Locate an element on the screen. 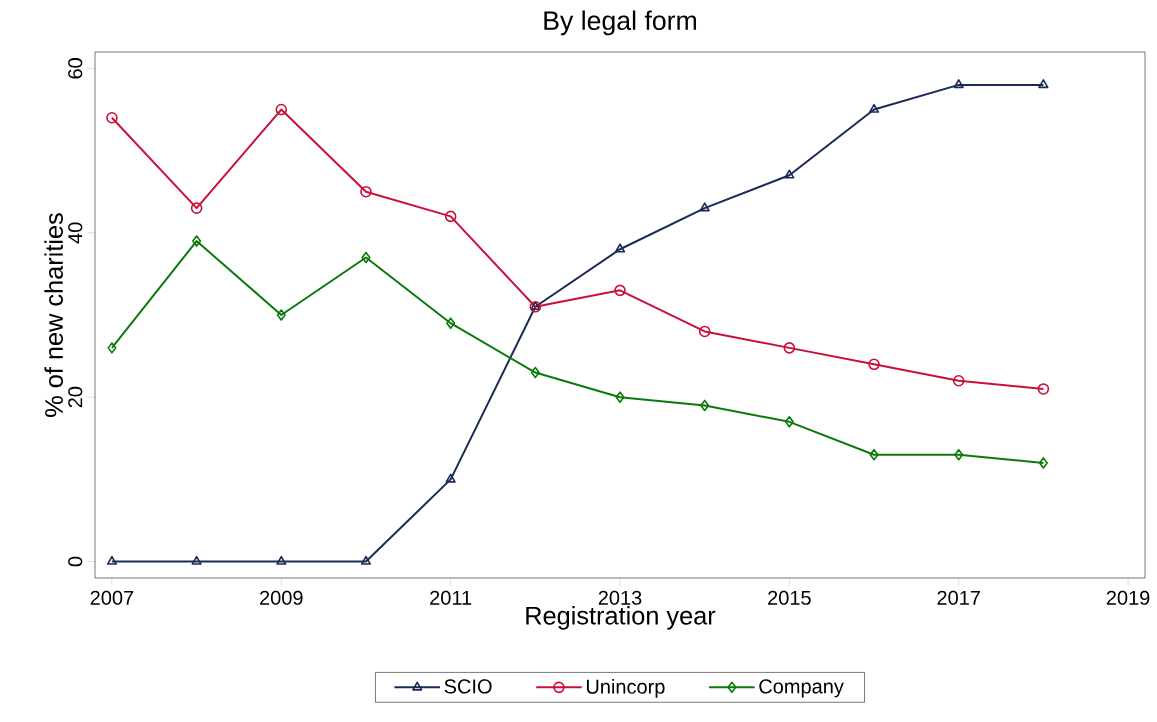 Image resolution: width=1157 pixels, height=722 pixels. chart-title: By legal form is located at coordinates (620, 23).